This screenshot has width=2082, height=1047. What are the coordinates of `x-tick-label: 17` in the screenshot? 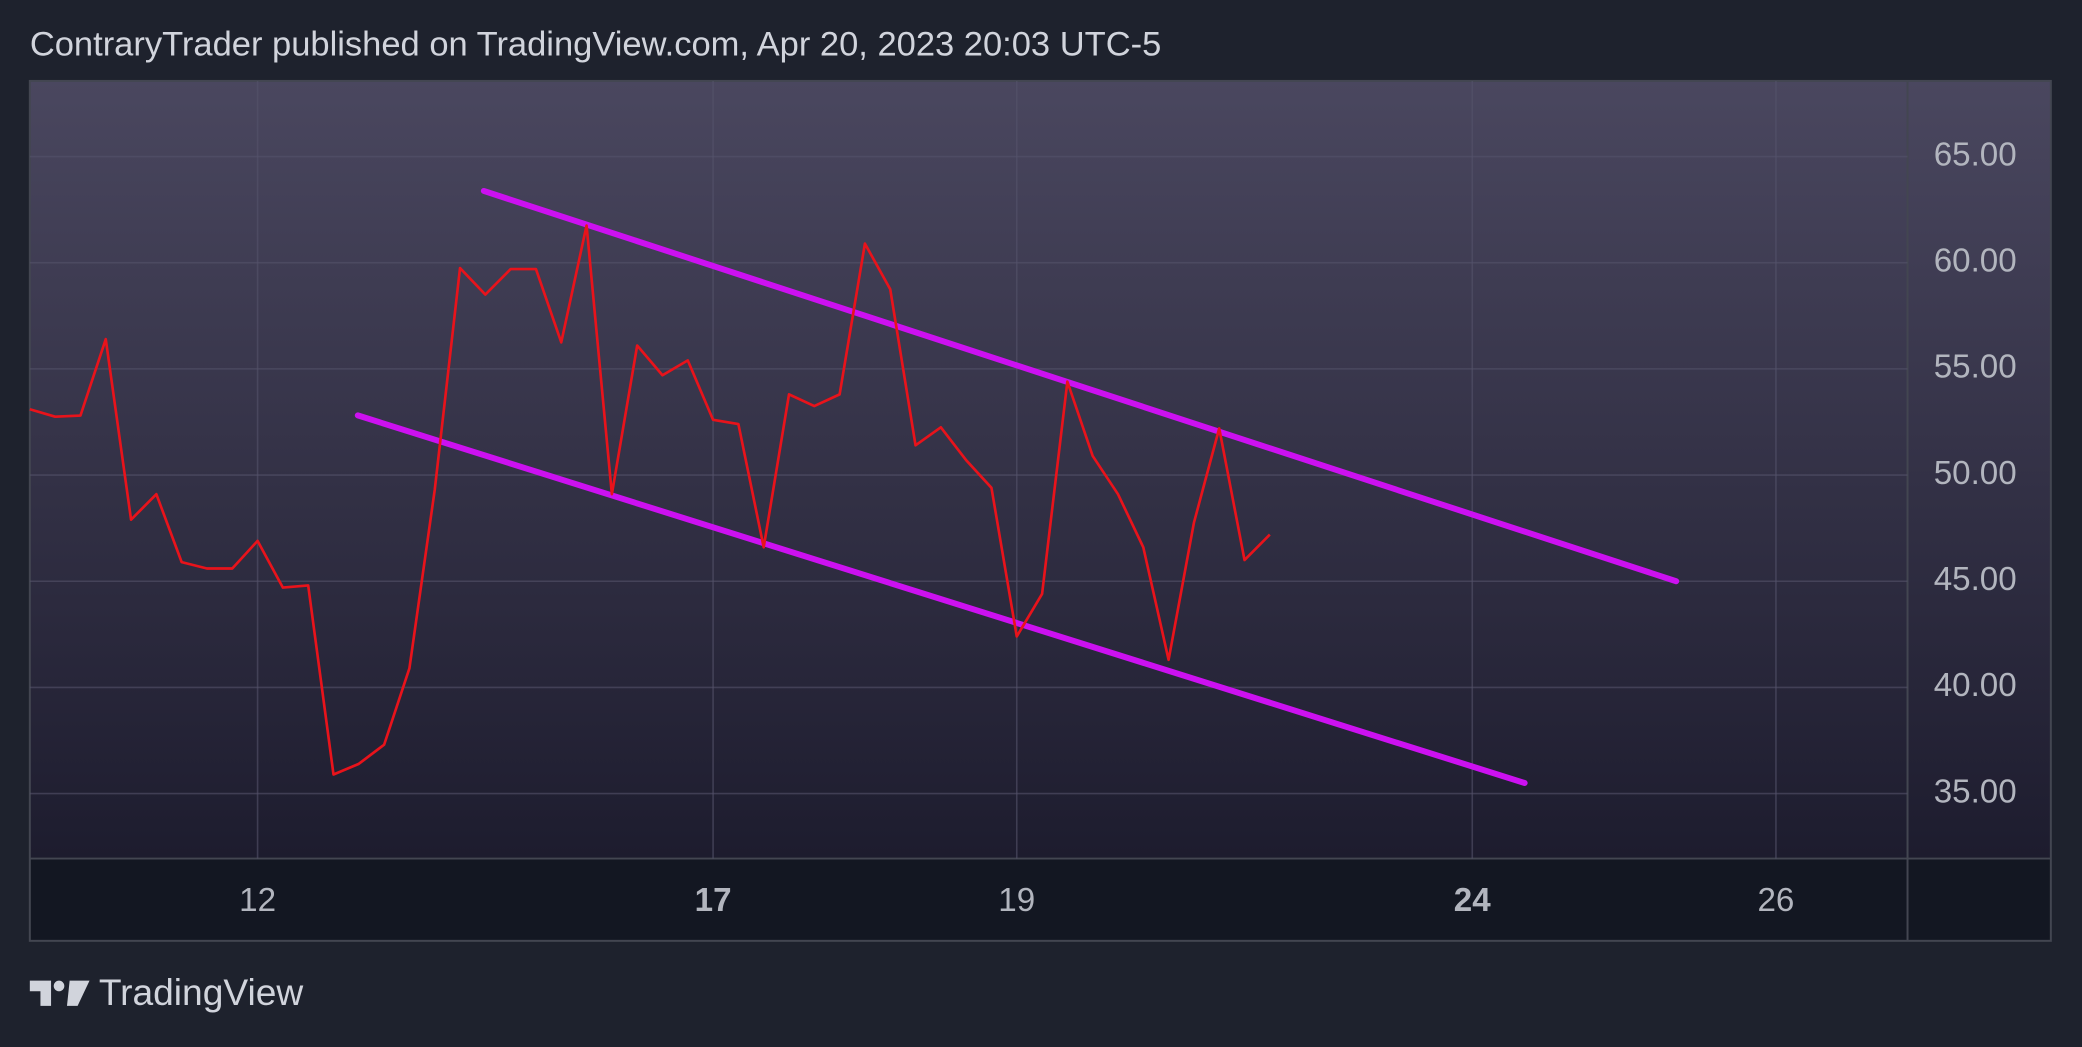 It's located at (713, 900).